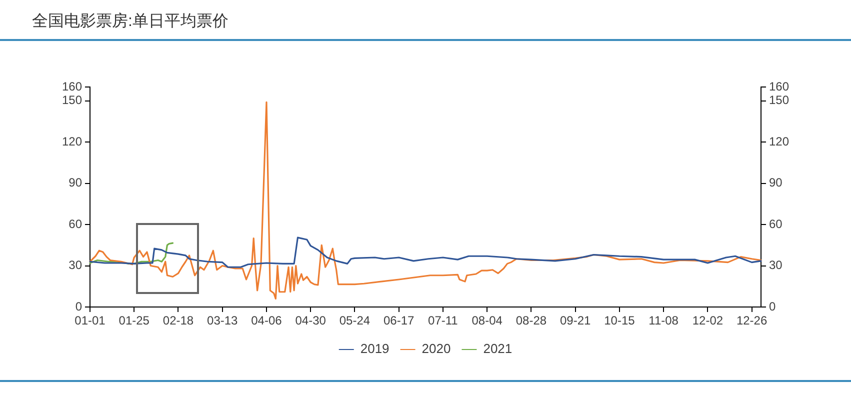  I want to click on x-tick-label: 03-13, so click(222, 321).